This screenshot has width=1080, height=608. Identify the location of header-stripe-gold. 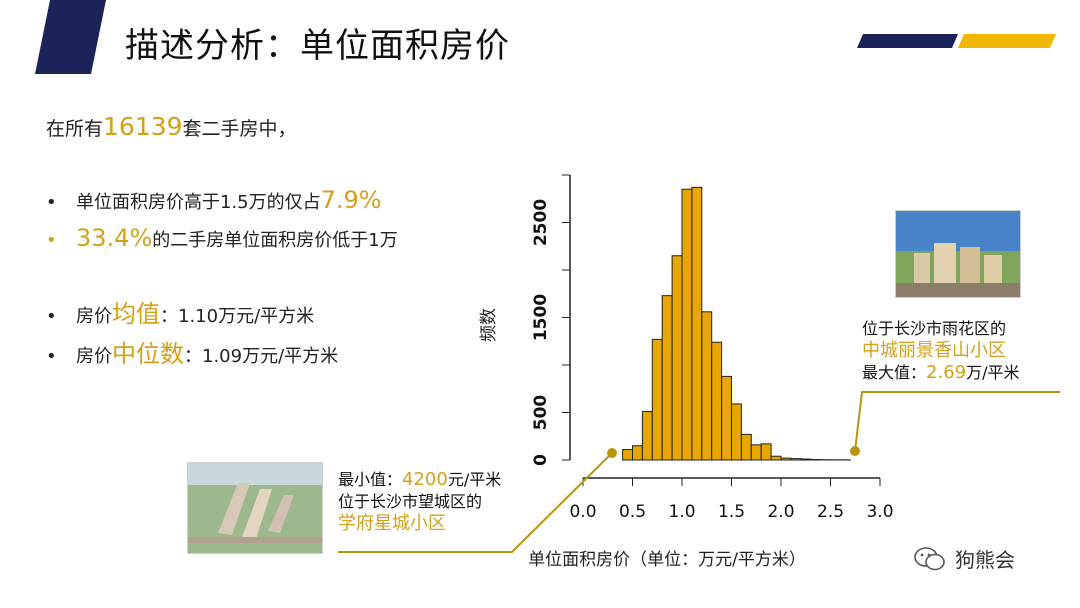
(1007, 41).